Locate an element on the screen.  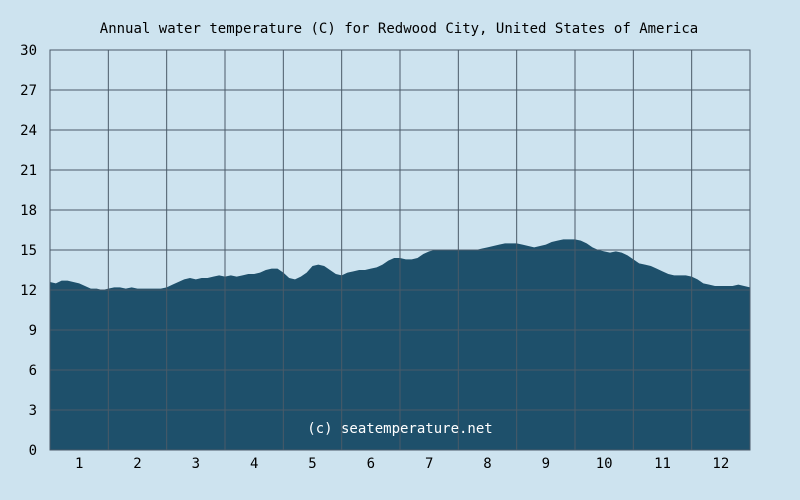
x-axis-ticks: 1 2 3 4 5 6 7 8 9 10 11 12 is located at coordinates (402, 464).